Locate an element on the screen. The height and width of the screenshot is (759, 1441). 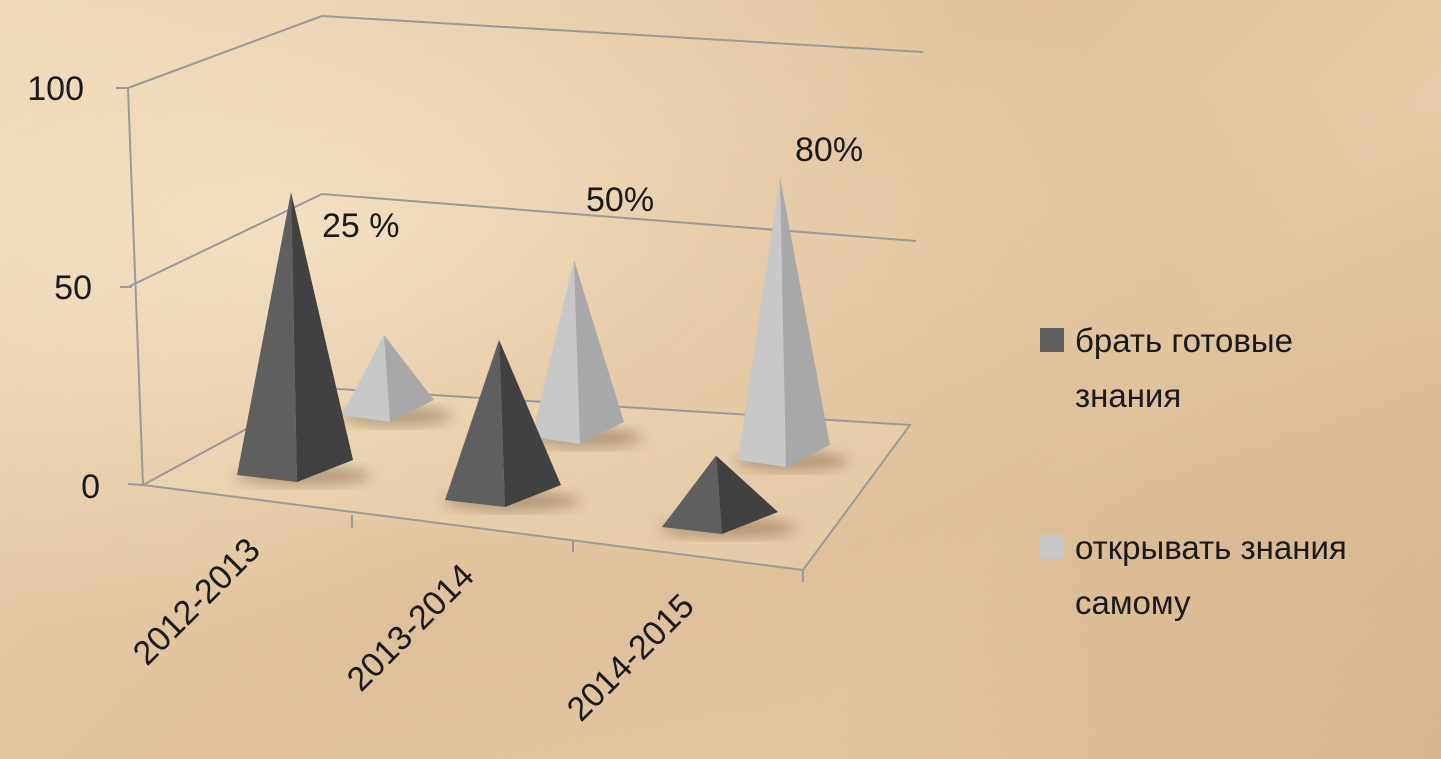
pyramid-2013-2014-series-1-front-face is located at coordinates (475, 423).